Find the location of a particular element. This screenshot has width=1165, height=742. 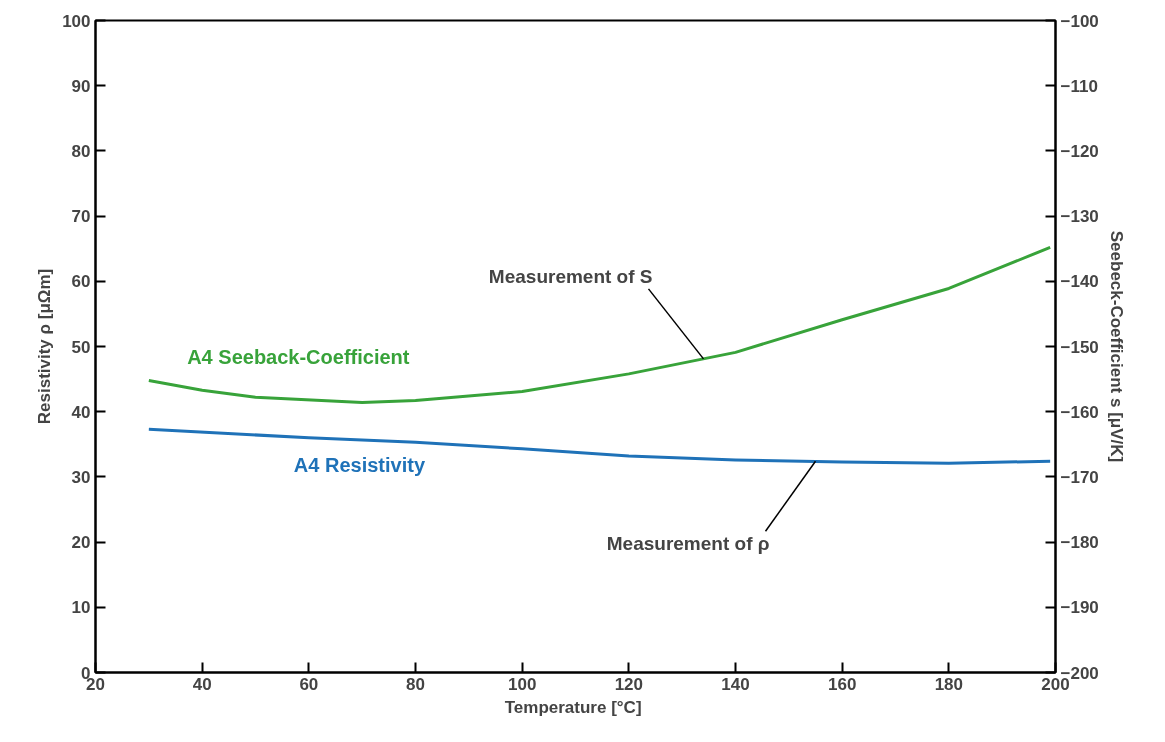

x-axis-title: Temperature [°C] is located at coordinates (573, 707).